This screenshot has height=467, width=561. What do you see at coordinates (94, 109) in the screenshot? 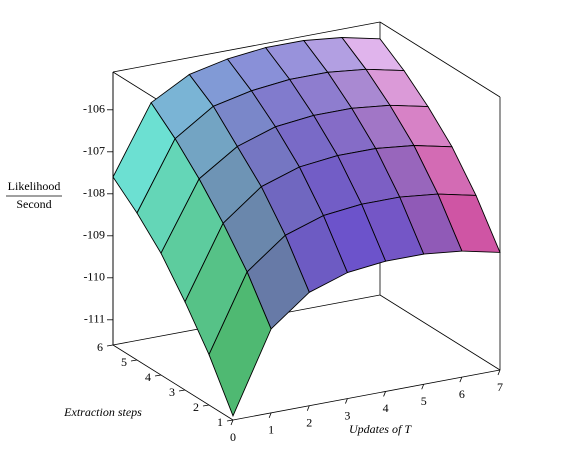
I see `z-tick-label: -106` at bounding box center [94, 109].